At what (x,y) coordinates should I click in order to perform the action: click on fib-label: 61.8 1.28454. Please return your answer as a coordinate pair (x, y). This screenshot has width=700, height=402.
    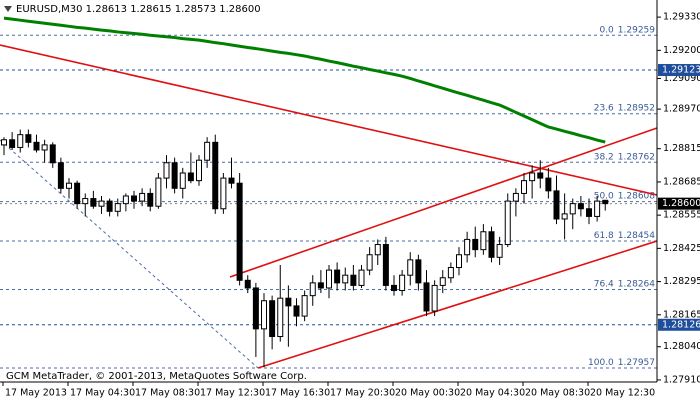
    Looking at the image, I should click on (625, 235).